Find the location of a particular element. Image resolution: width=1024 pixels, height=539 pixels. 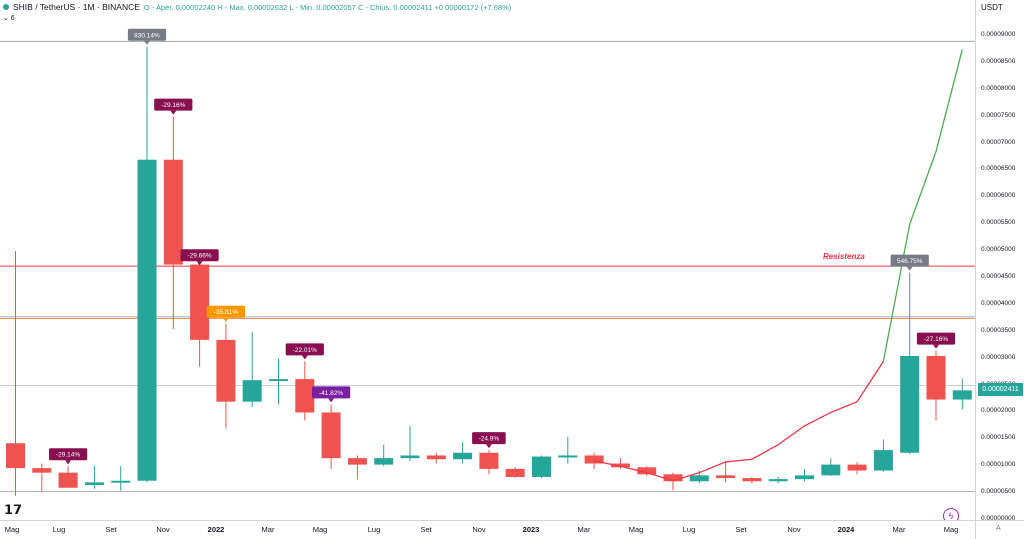

currency-label: USDT is located at coordinates (992, 7).